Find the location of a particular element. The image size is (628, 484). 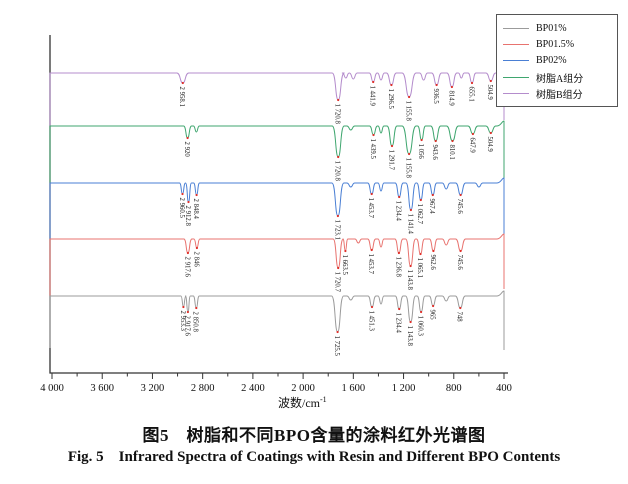

svg-text: 1 441.9 is located at coordinates (372, 96).